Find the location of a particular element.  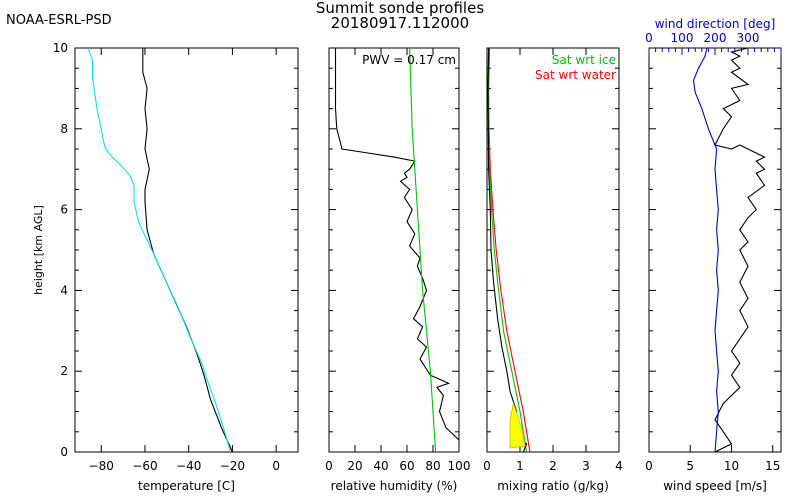

top-tick-label: 0 is located at coordinates (649, 38).